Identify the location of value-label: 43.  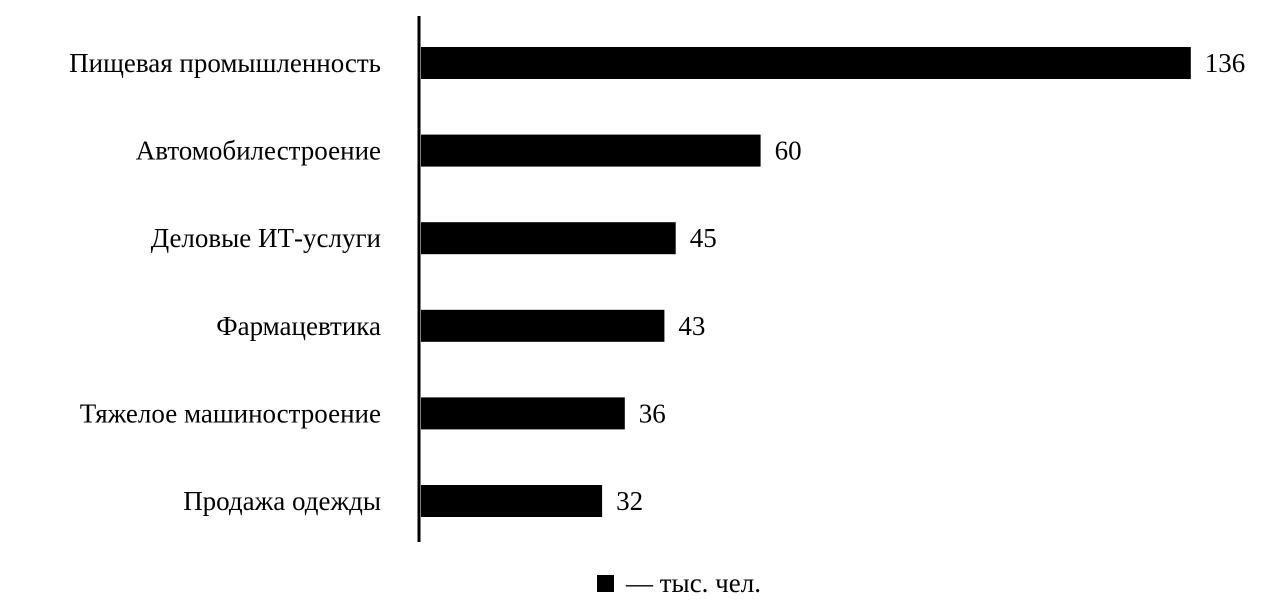
(691, 326).